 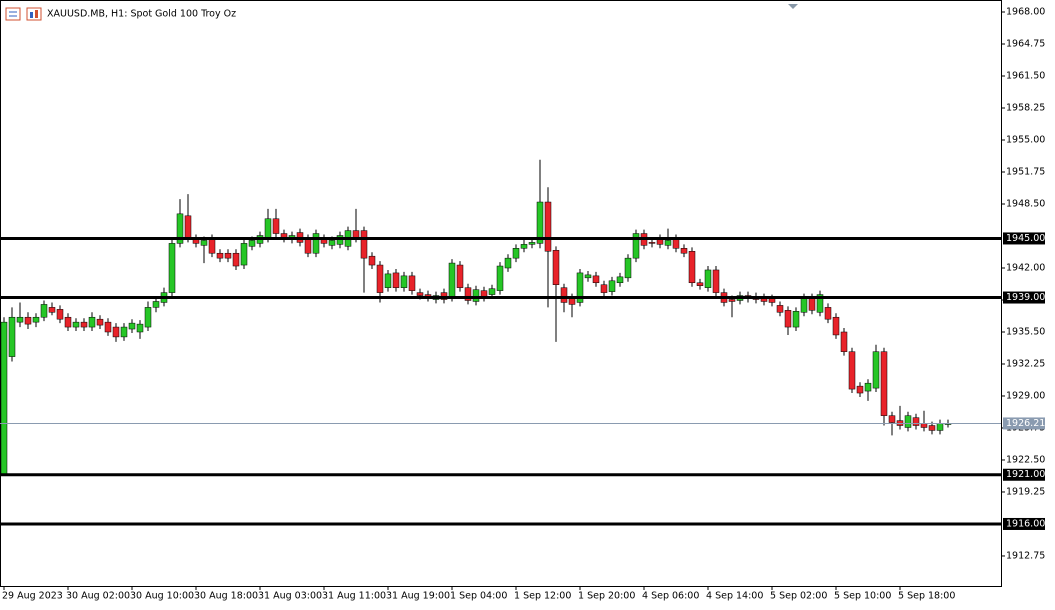 I want to click on x-tick-label: 5 Sep 10:00, so click(x=862, y=596).